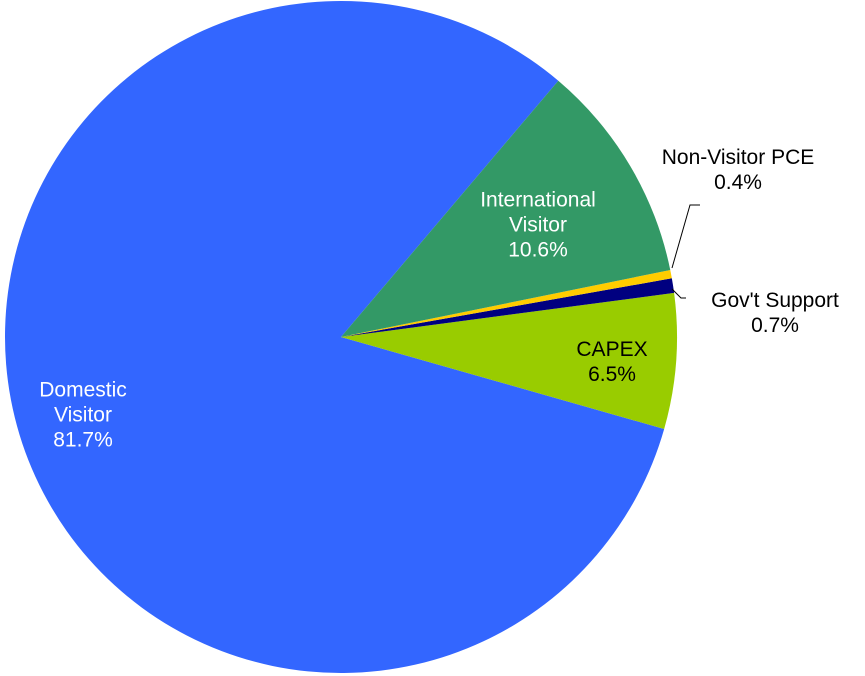 The height and width of the screenshot is (676, 865). I want to click on category-label: Non-Visitor PCE, so click(738, 157).